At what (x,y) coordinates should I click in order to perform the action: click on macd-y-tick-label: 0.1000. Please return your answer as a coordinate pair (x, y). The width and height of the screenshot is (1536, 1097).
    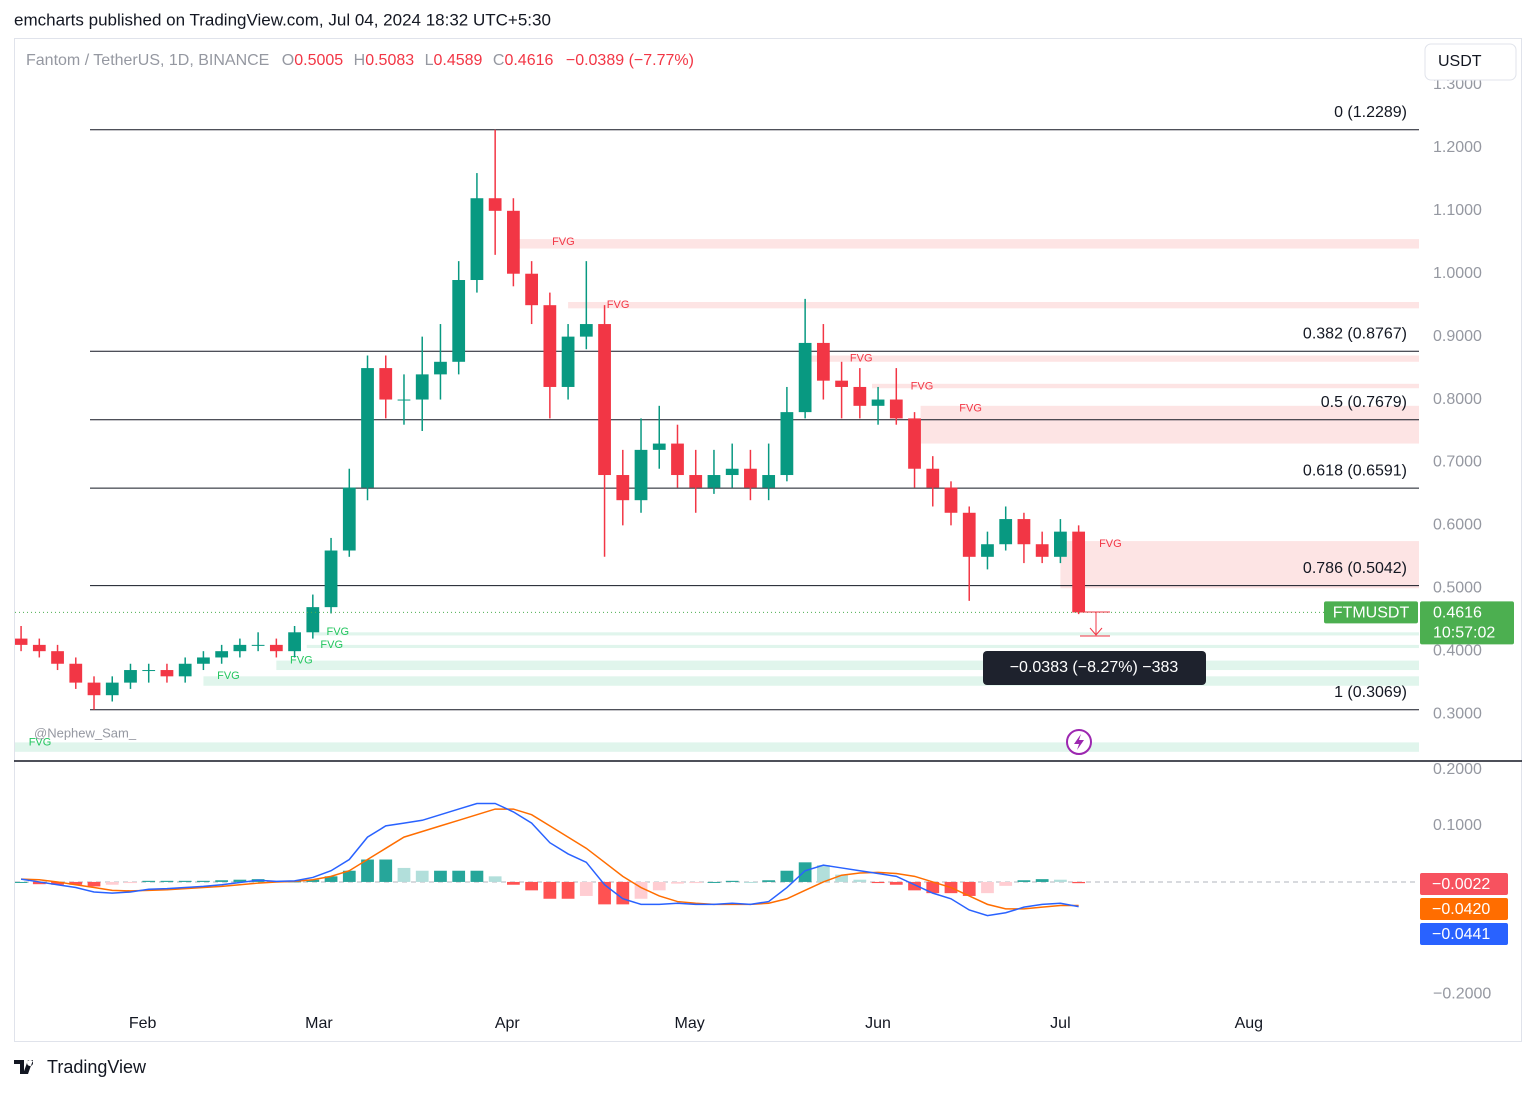
    Looking at the image, I should click on (1457, 825).